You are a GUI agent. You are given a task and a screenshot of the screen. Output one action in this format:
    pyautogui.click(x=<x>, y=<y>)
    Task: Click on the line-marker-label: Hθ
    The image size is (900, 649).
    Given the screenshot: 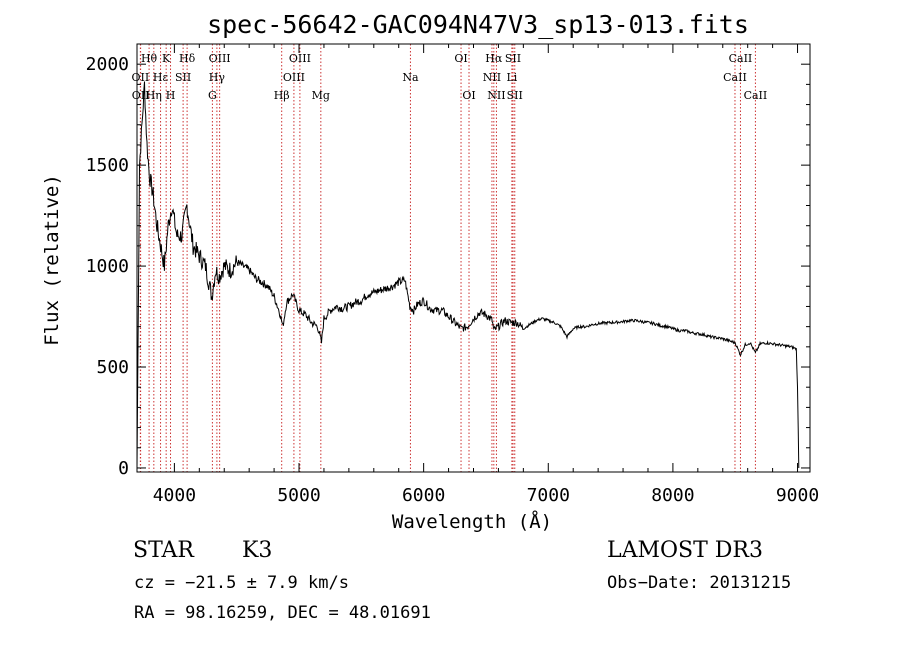 What is the action you would take?
    pyautogui.click(x=149, y=58)
    